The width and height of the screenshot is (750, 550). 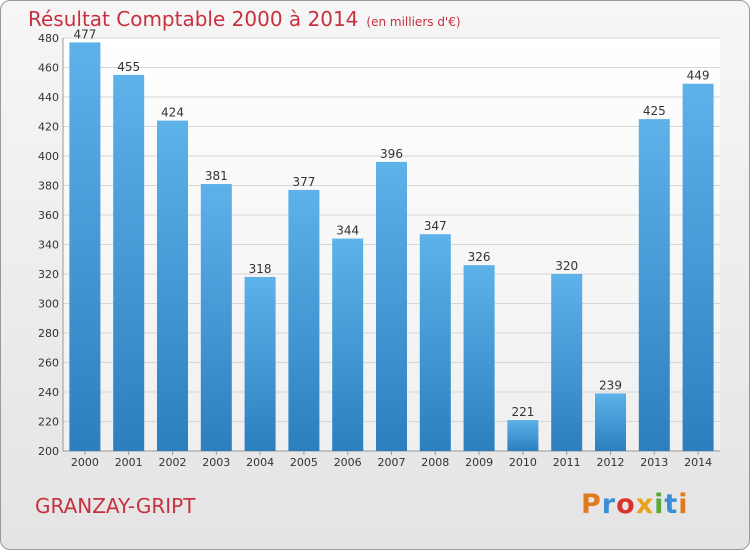 What do you see at coordinates (567, 462) in the screenshot?
I see `x-tick-label: 2011` at bounding box center [567, 462].